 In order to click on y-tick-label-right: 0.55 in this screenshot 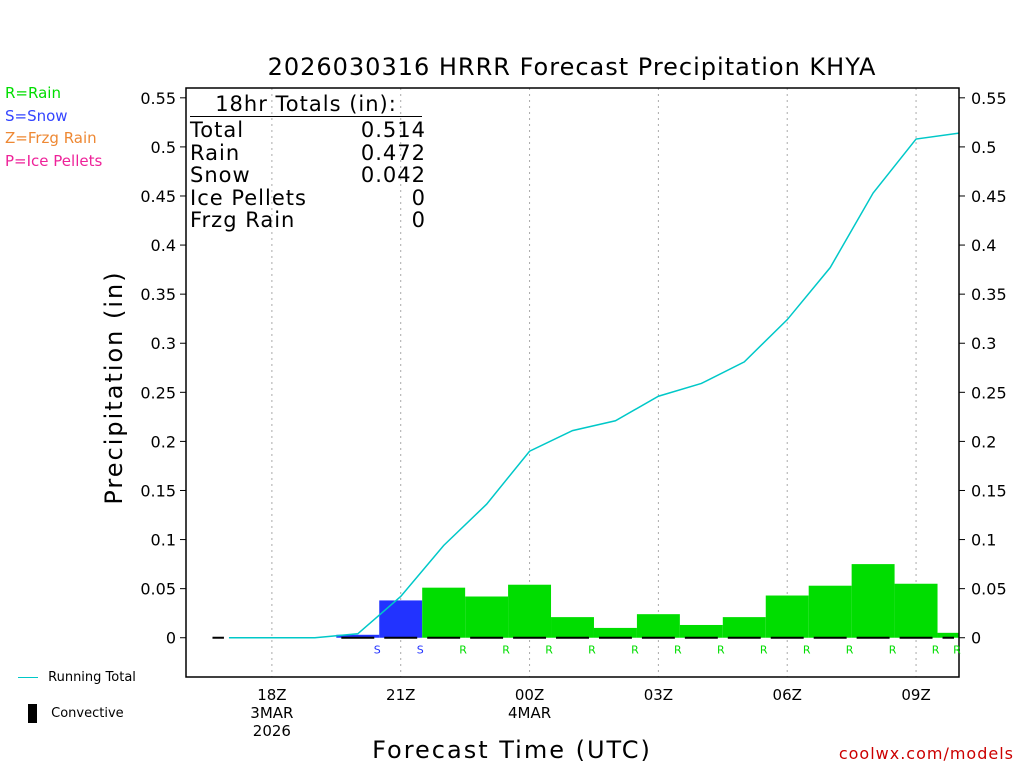, I will do `click(989, 98)`.